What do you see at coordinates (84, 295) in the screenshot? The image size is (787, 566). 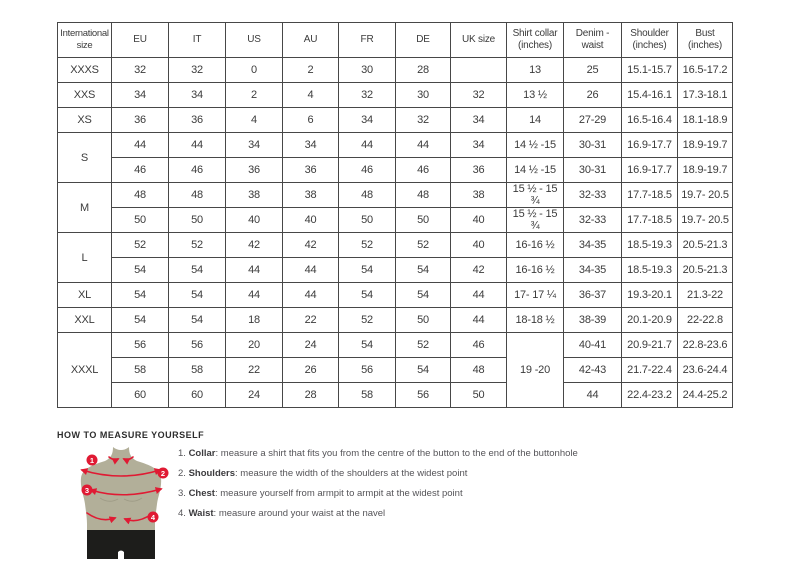 I see `table-cell: XL` at bounding box center [84, 295].